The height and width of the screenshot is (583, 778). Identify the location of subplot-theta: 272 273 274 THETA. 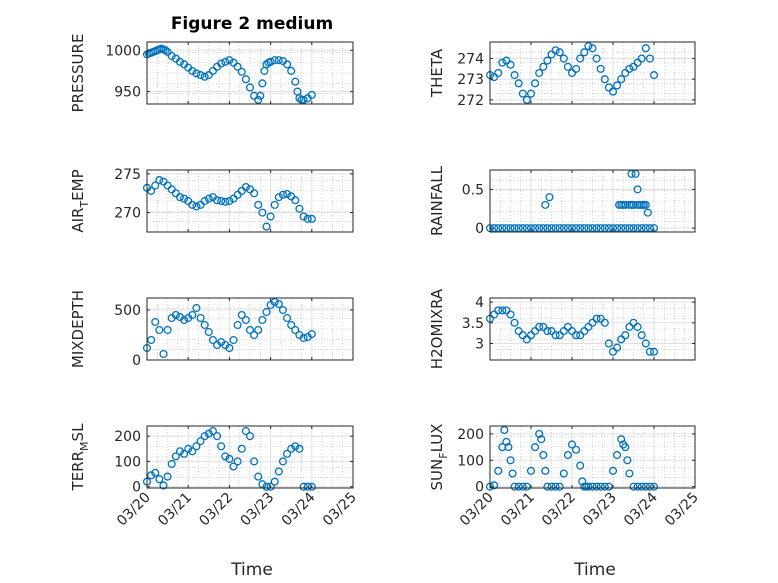
(562, 75).